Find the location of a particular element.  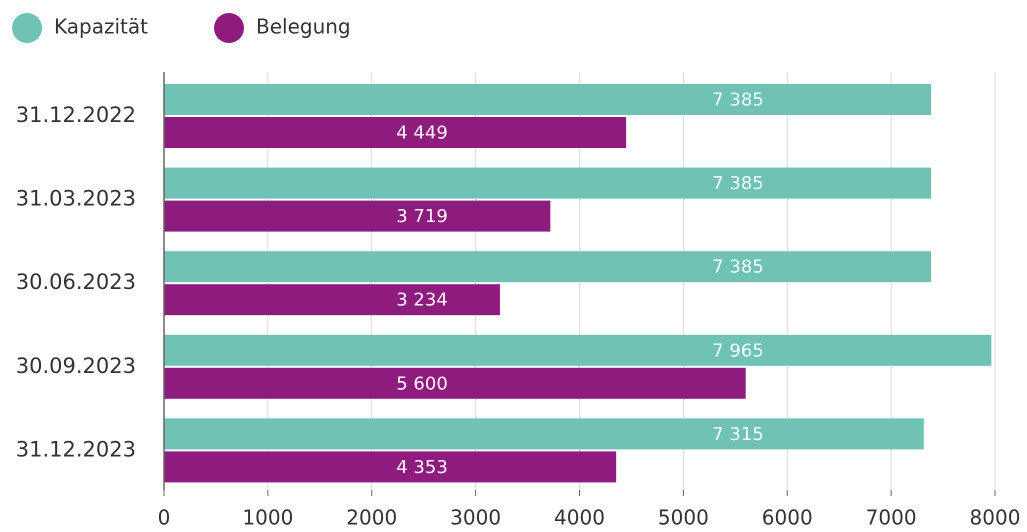

value-label: 7 965 is located at coordinates (738, 350).